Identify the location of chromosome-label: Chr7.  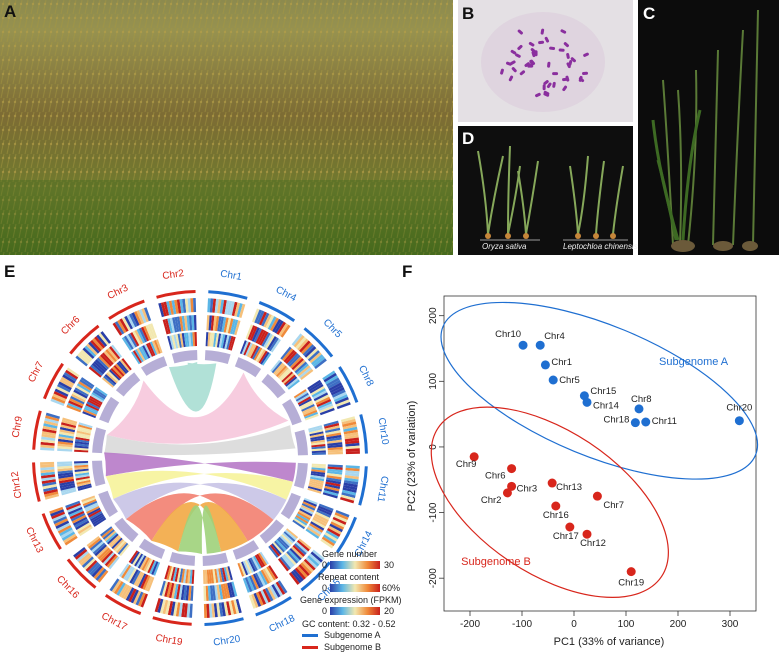
(36, 372).